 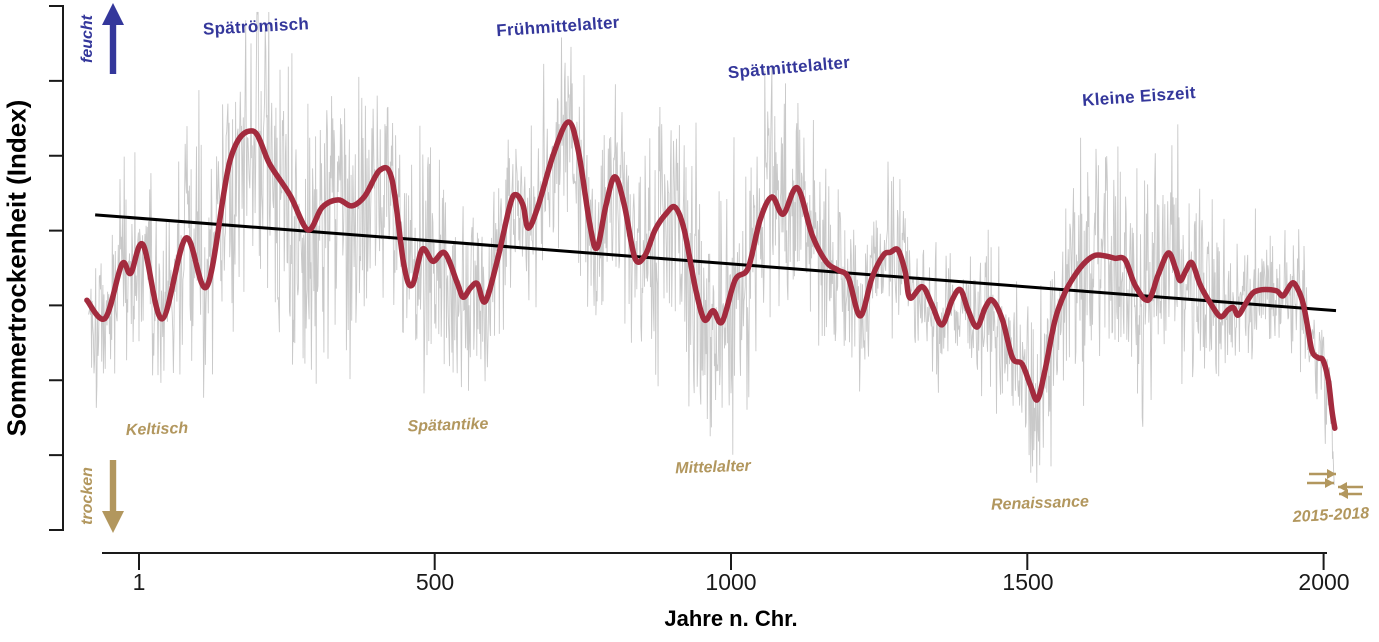 What do you see at coordinates (1342, 487) in the screenshot?
I see `highlight-arrow-left-0-head` at bounding box center [1342, 487].